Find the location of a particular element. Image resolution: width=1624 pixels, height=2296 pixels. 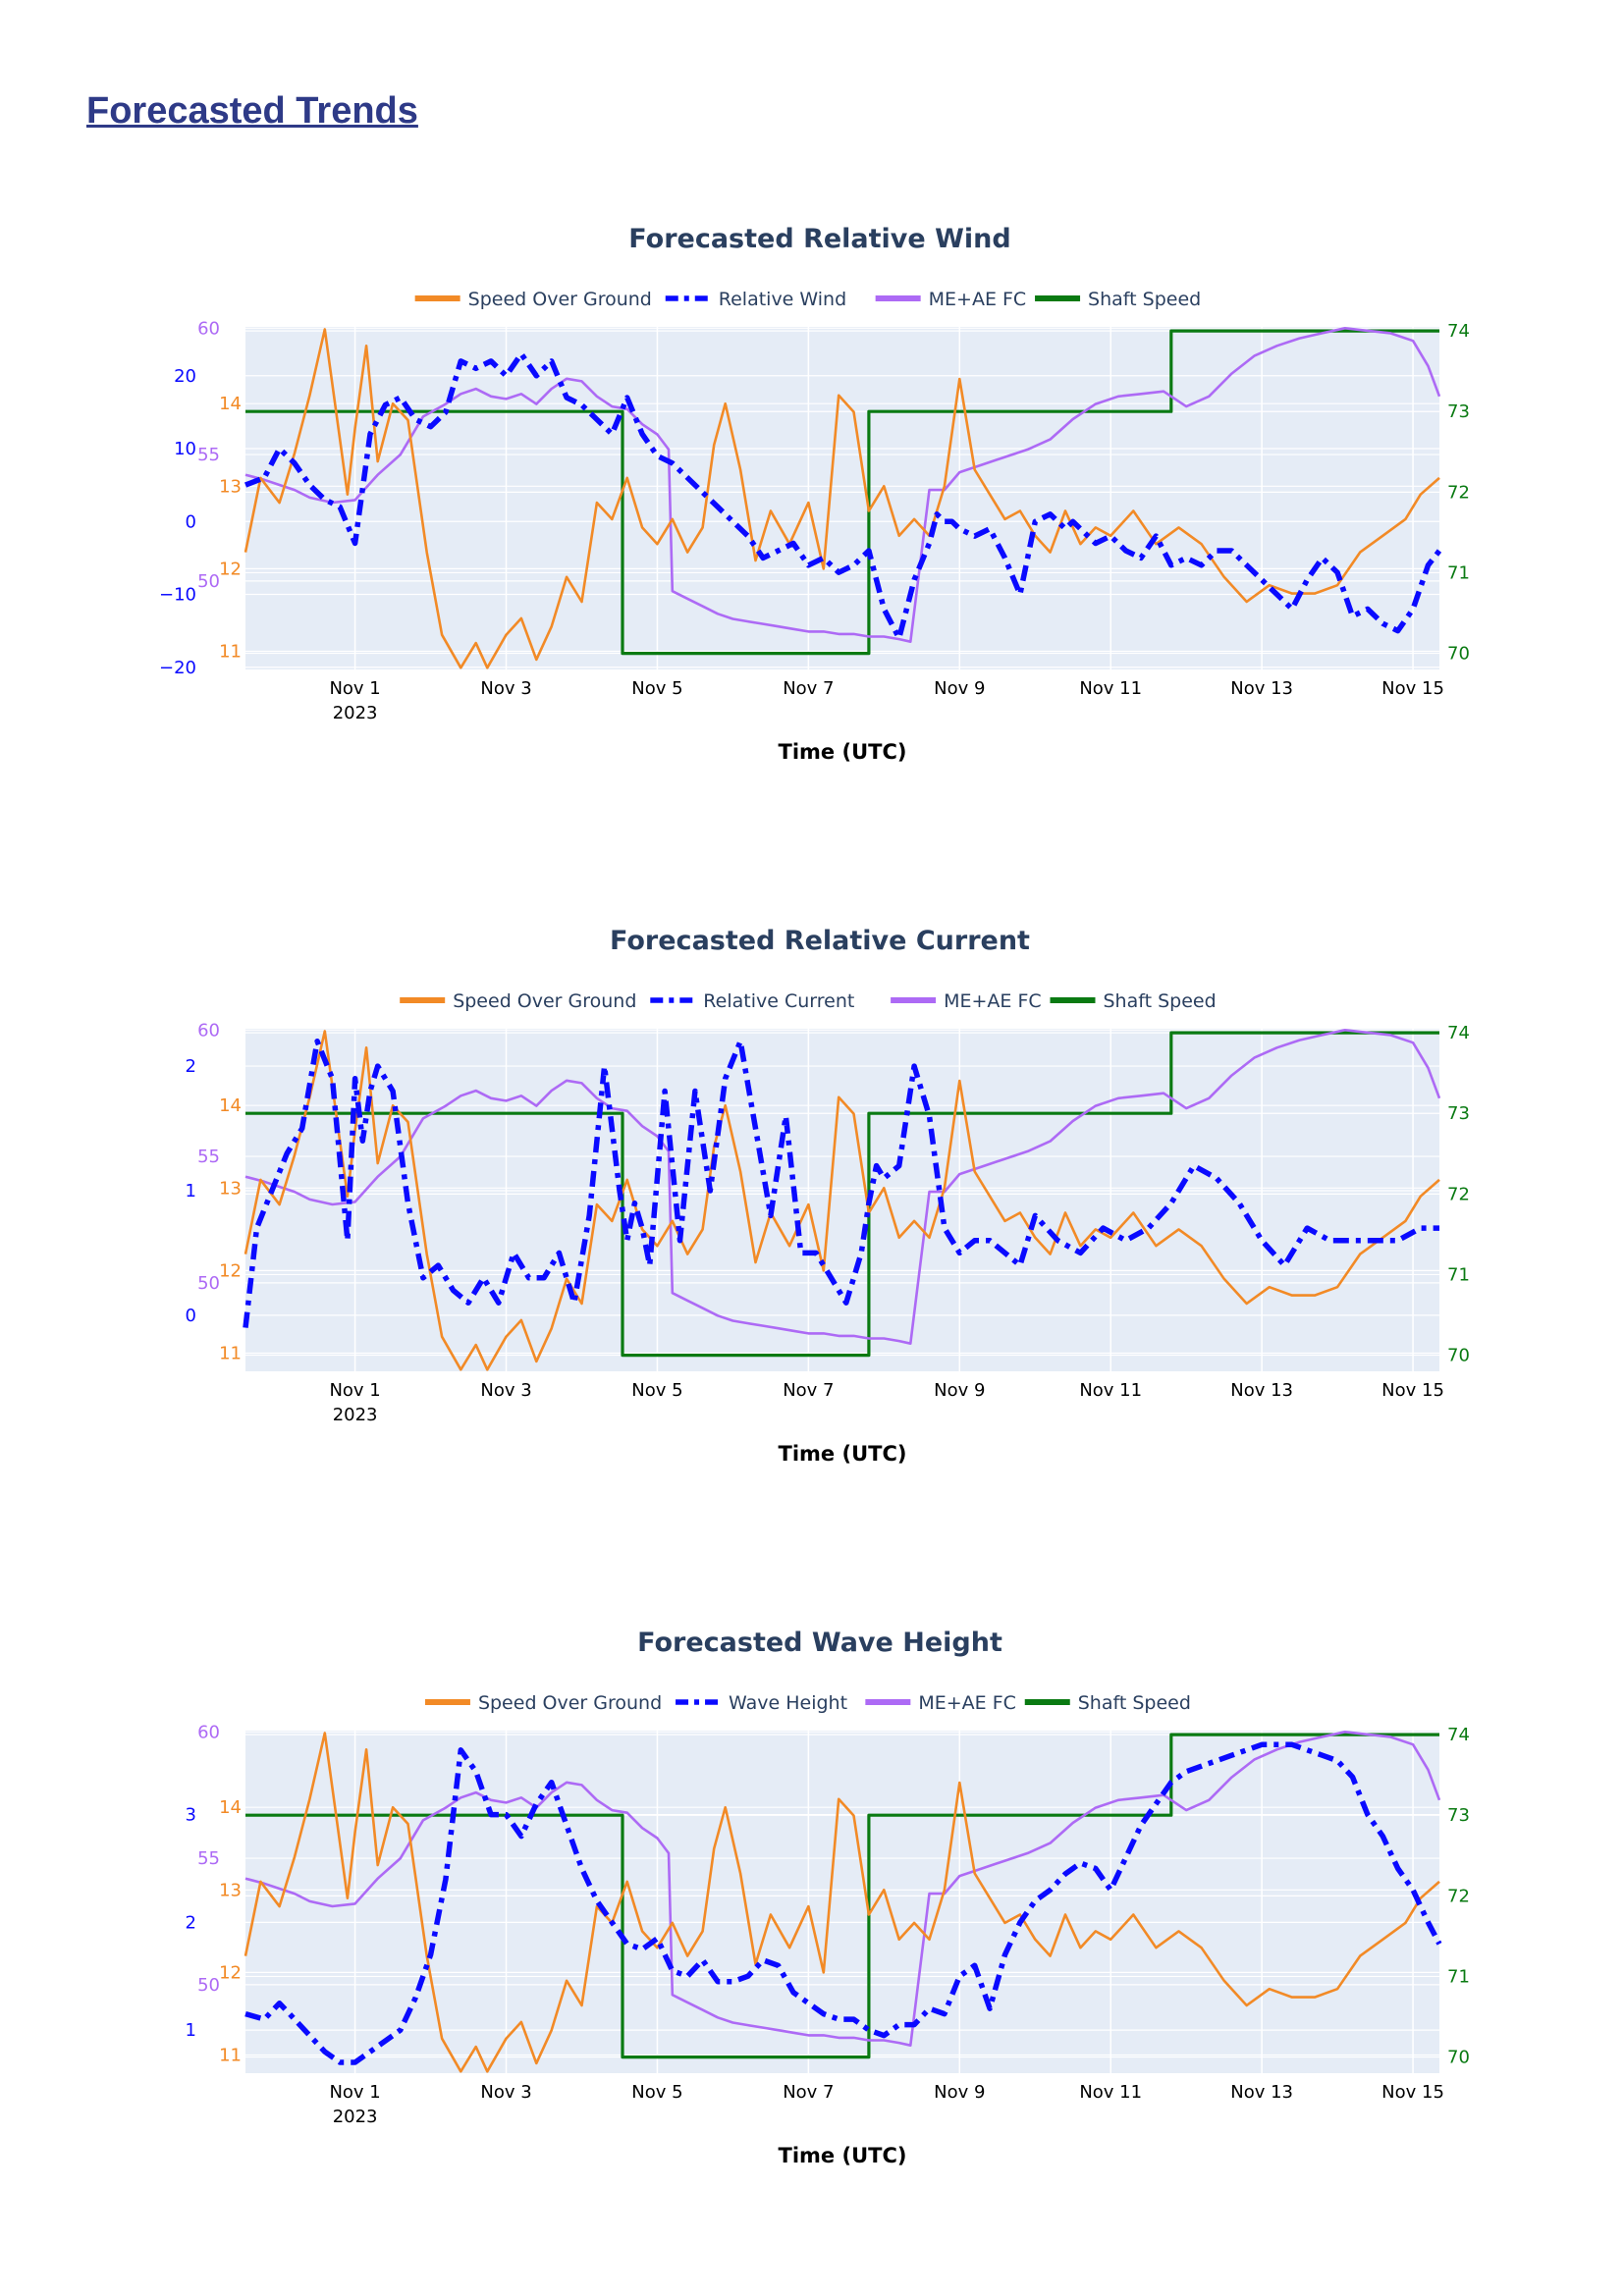

legend-label: Relative Current is located at coordinates (778, 1001).